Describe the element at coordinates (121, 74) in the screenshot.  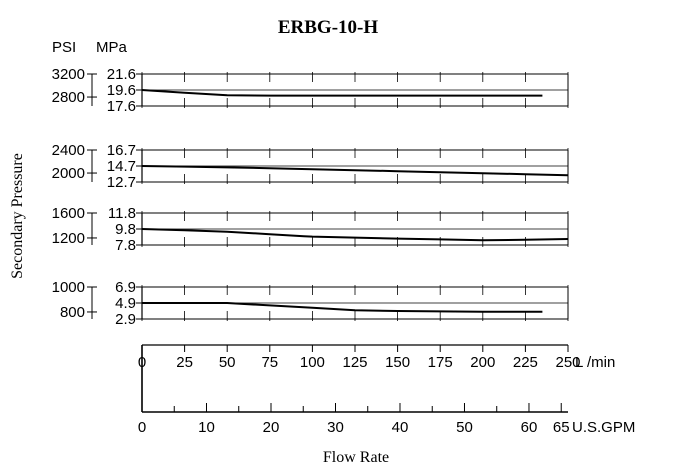
I see `mpa-tick-label: 21.6` at that location.